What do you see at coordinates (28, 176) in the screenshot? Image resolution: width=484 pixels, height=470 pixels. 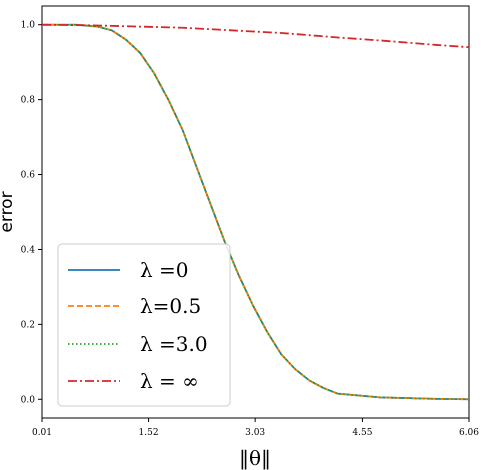 I see `y-tick-label: 0.6` at bounding box center [28, 176].